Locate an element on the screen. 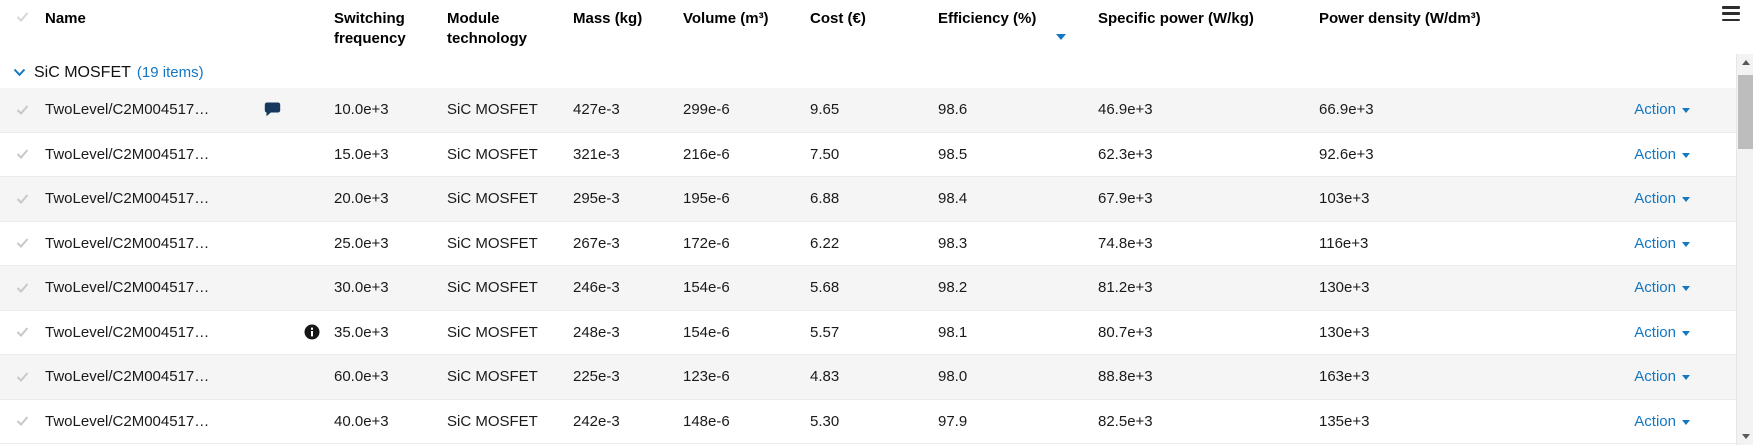 The image size is (1753, 445). triangle-up-icon is located at coordinates (1745, 62).